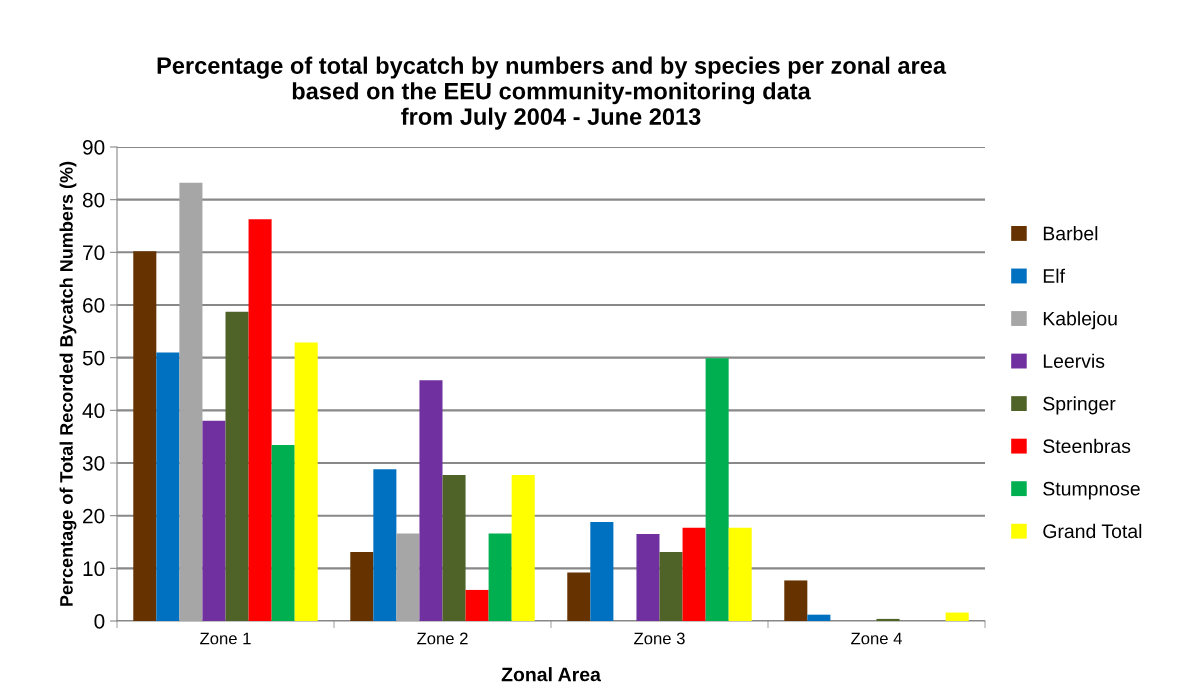 The width and height of the screenshot is (1186, 700). What do you see at coordinates (94, 516) in the screenshot?
I see `y-tick-label: 20` at bounding box center [94, 516].